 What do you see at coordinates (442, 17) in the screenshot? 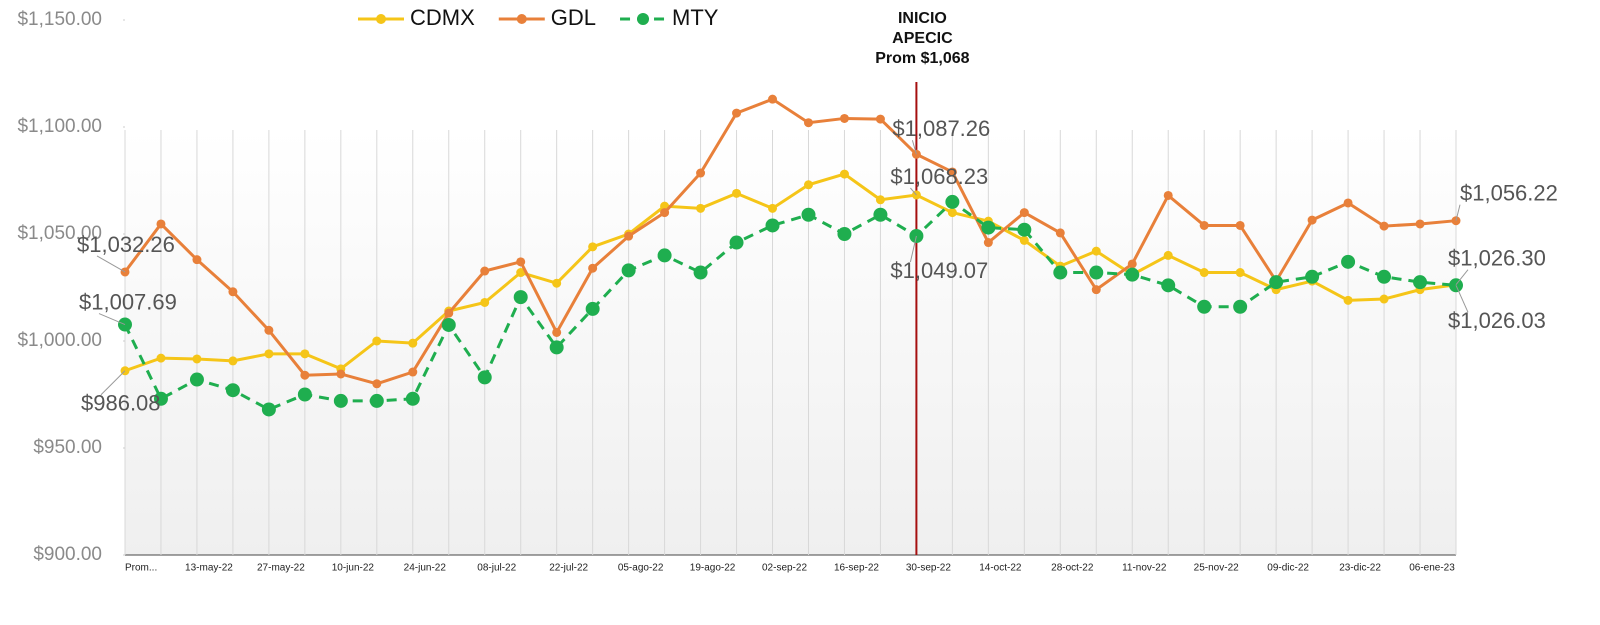
I see `legend-label: CDMX` at bounding box center [442, 17].